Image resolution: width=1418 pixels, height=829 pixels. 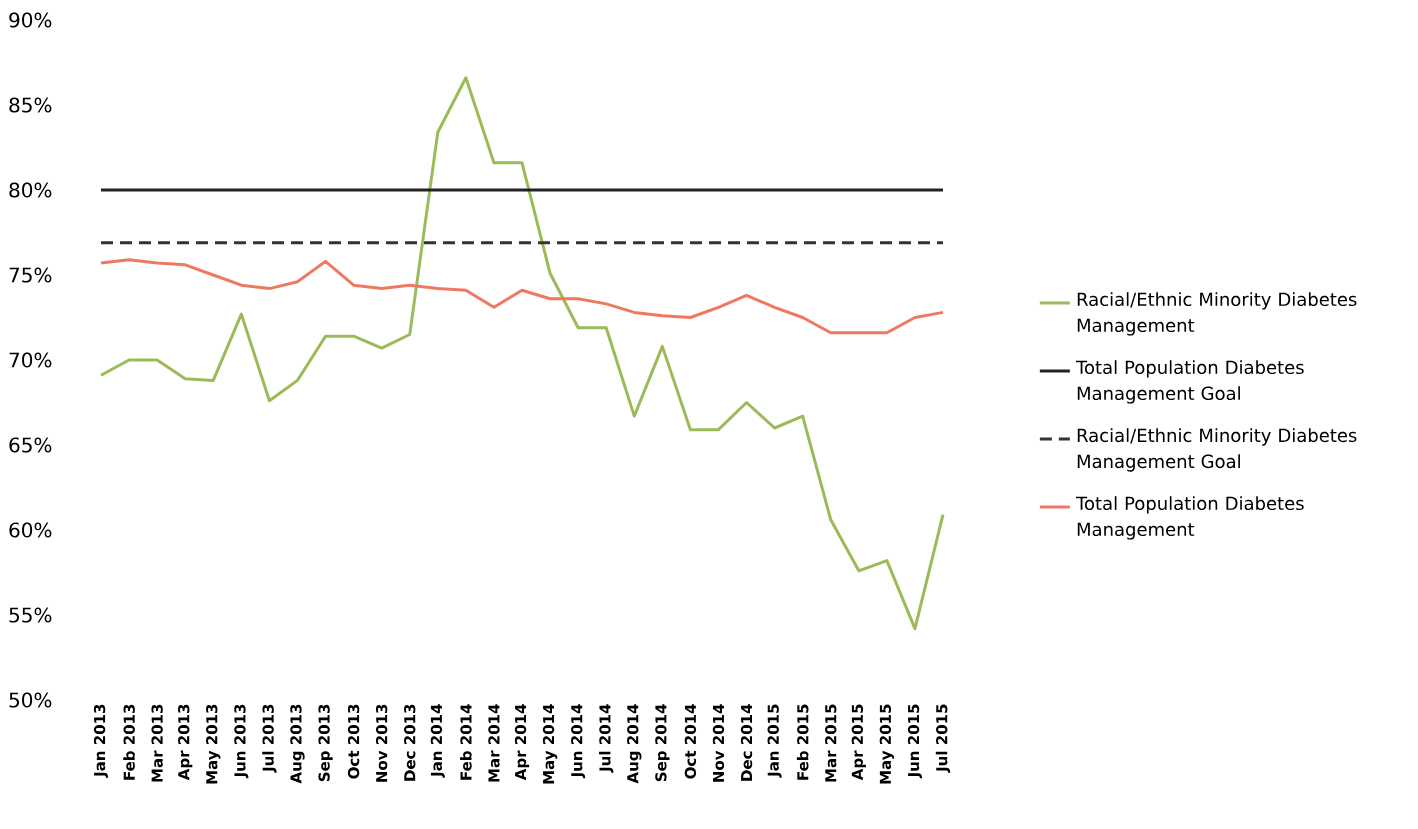 What do you see at coordinates (129, 742) in the screenshot?
I see `x-tick-label: Feb 2013` at bounding box center [129, 742].